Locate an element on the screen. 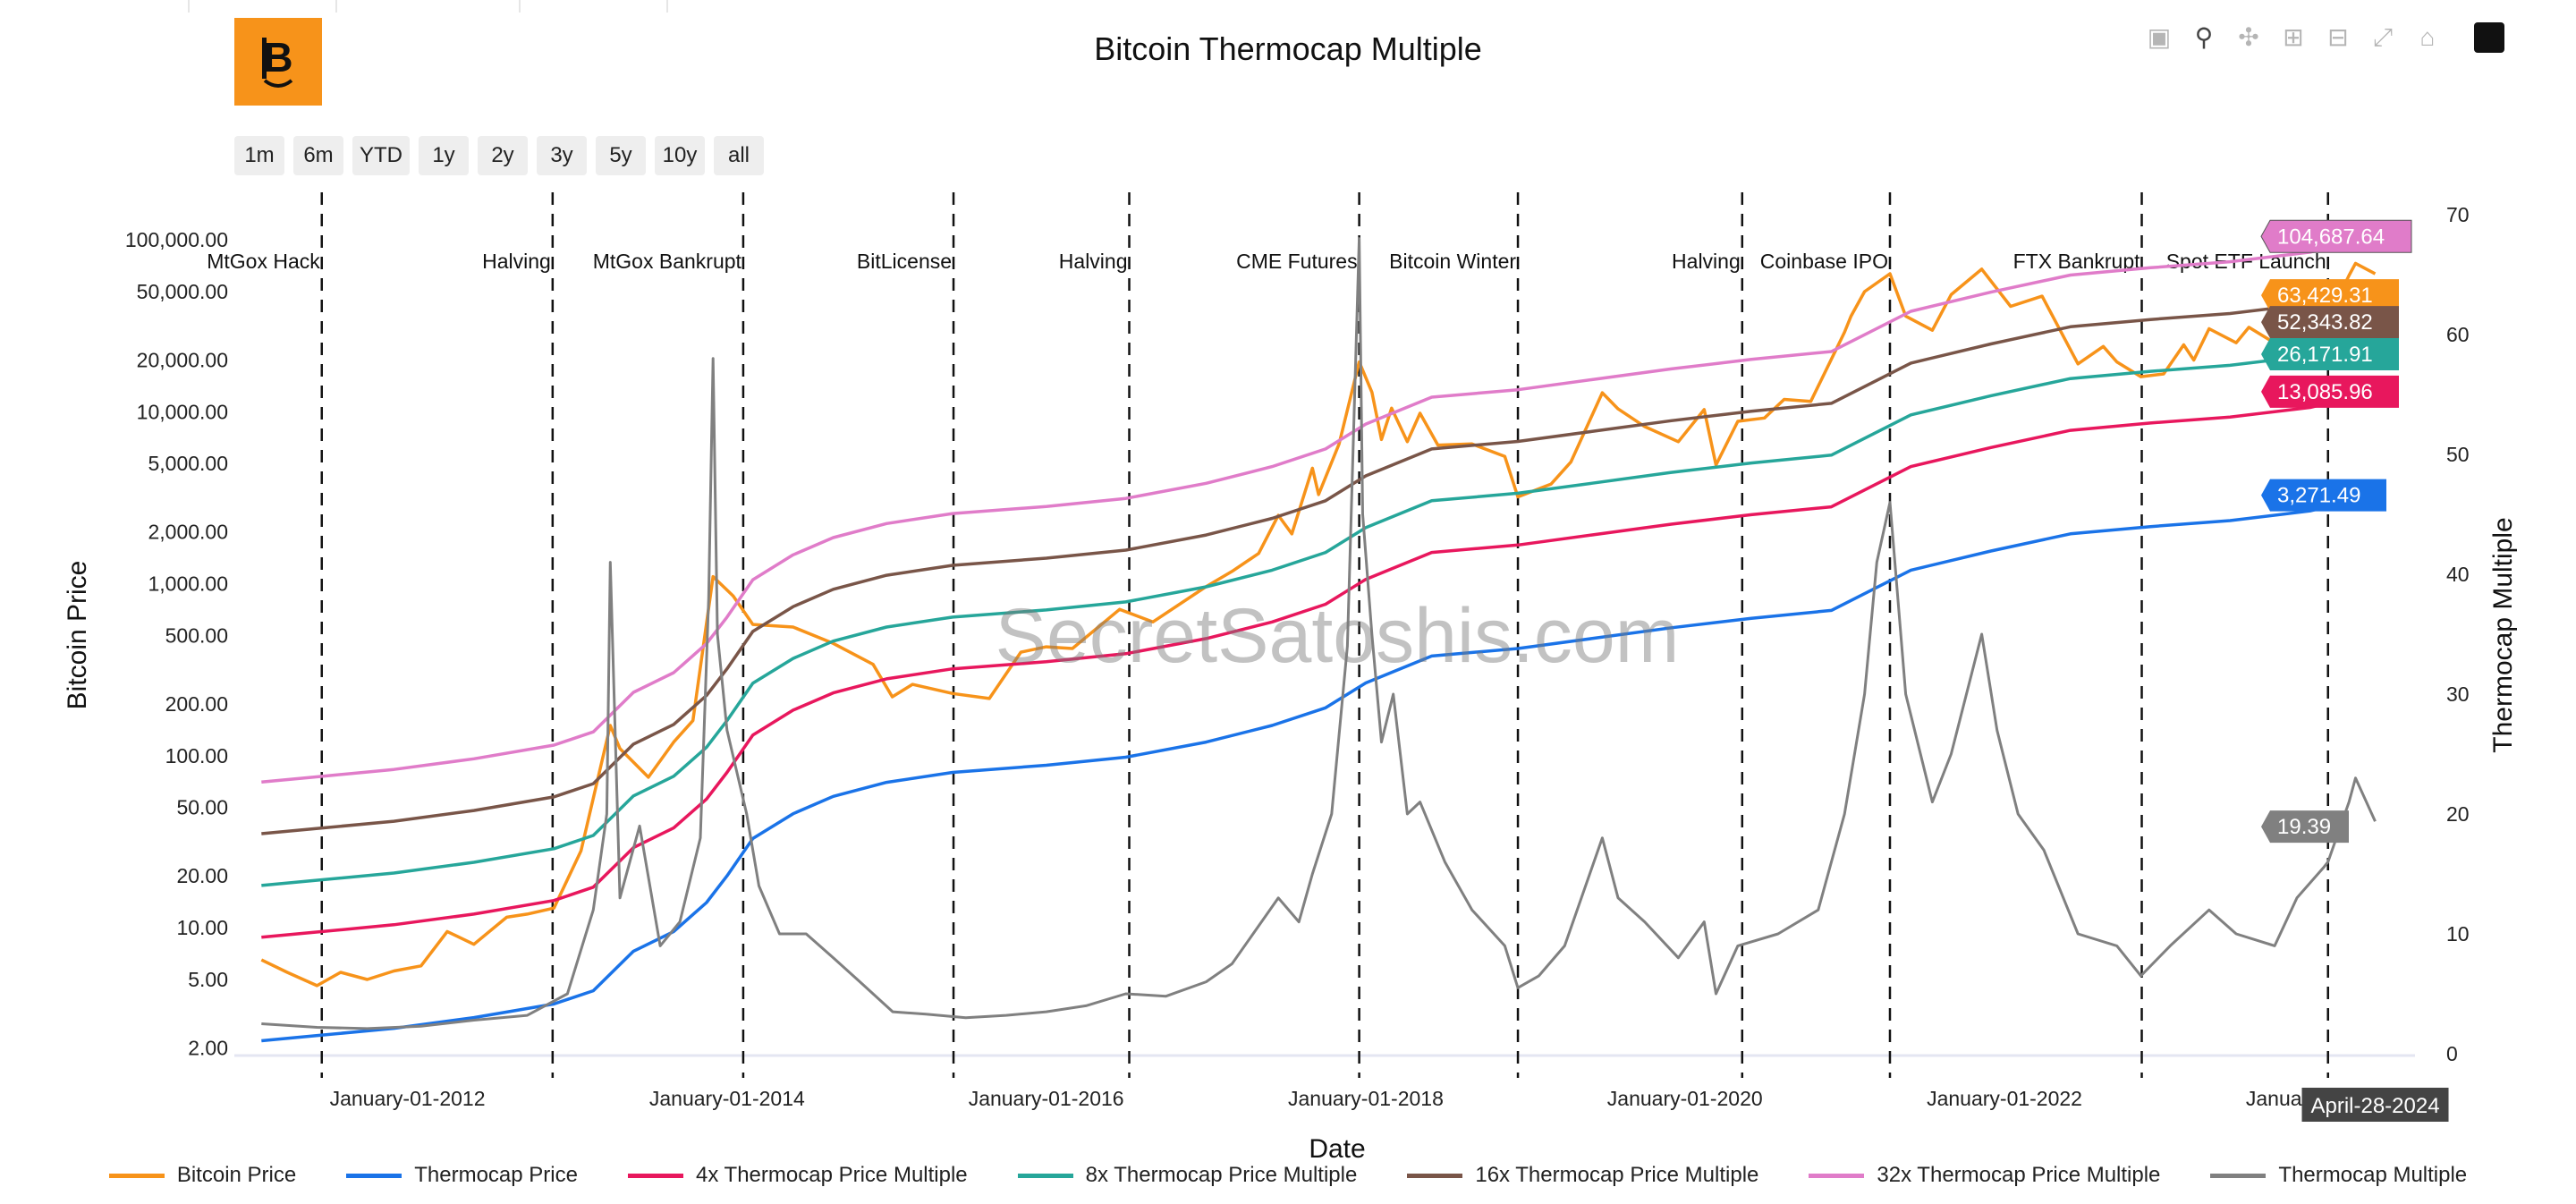 Image resolution: width=2576 pixels, height=1204 pixels. svg-text: B is located at coordinates (277, 58).